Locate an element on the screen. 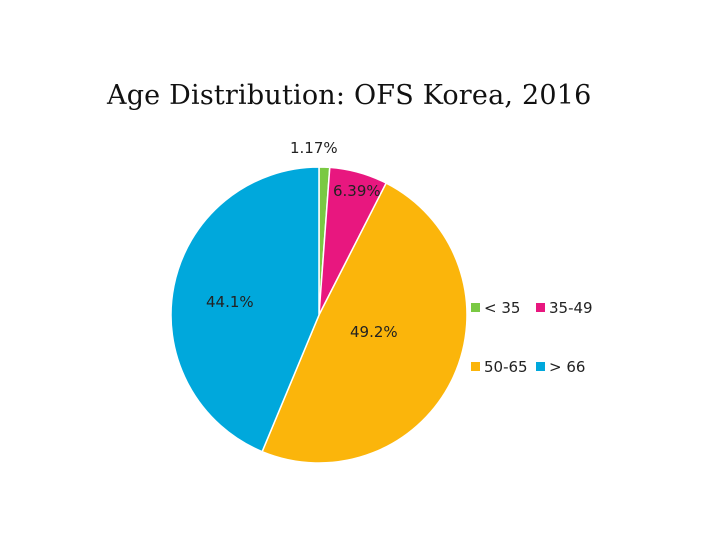 The height and width of the screenshot is (540, 720). data-label: 49.2% is located at coordinates (374, 332).